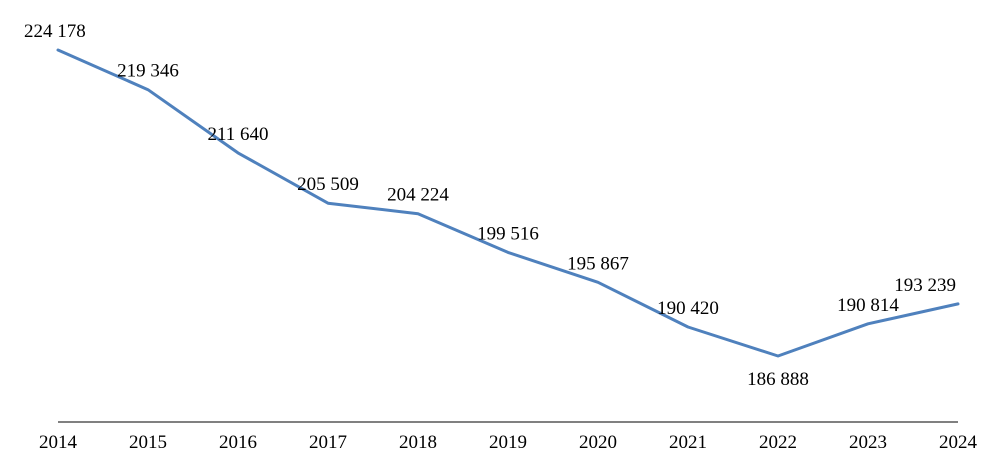 This screenshot has width=1000, height=469. I want to click on data-label: 199 516, so click(508, 233).